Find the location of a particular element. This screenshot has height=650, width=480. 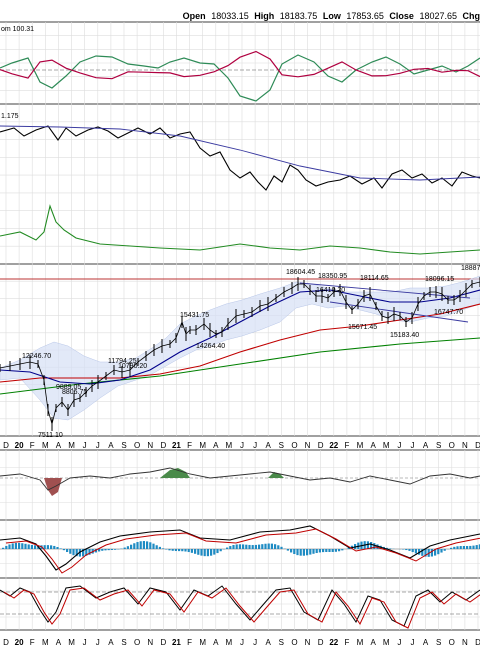

stoch-d-line is located at coordinates (241, 608).